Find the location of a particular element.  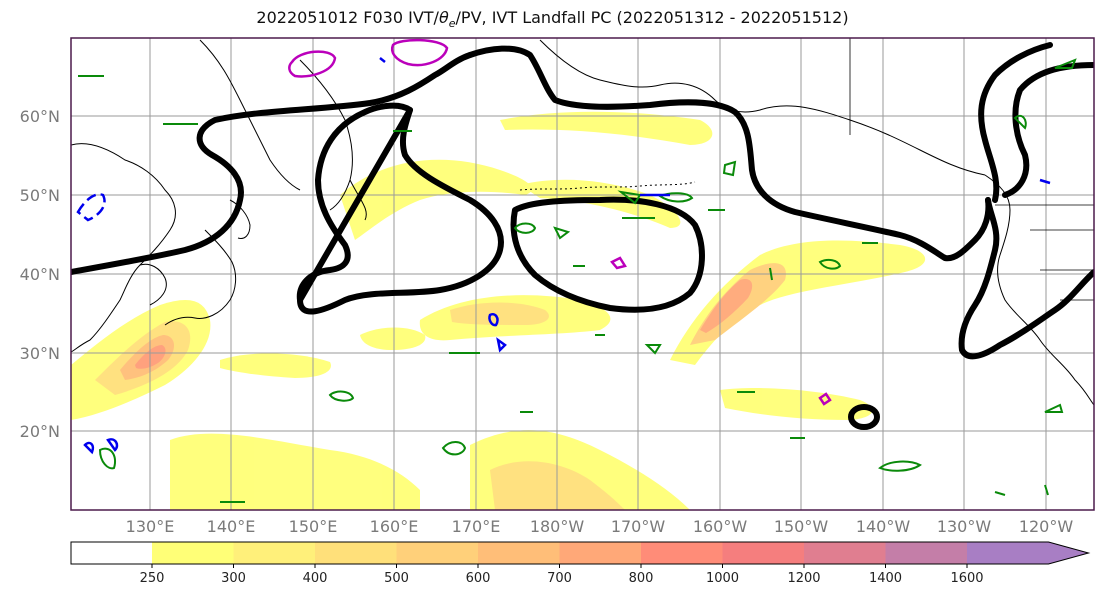

colorbar-tick-label: 500 is located at coordinates (396, 578).